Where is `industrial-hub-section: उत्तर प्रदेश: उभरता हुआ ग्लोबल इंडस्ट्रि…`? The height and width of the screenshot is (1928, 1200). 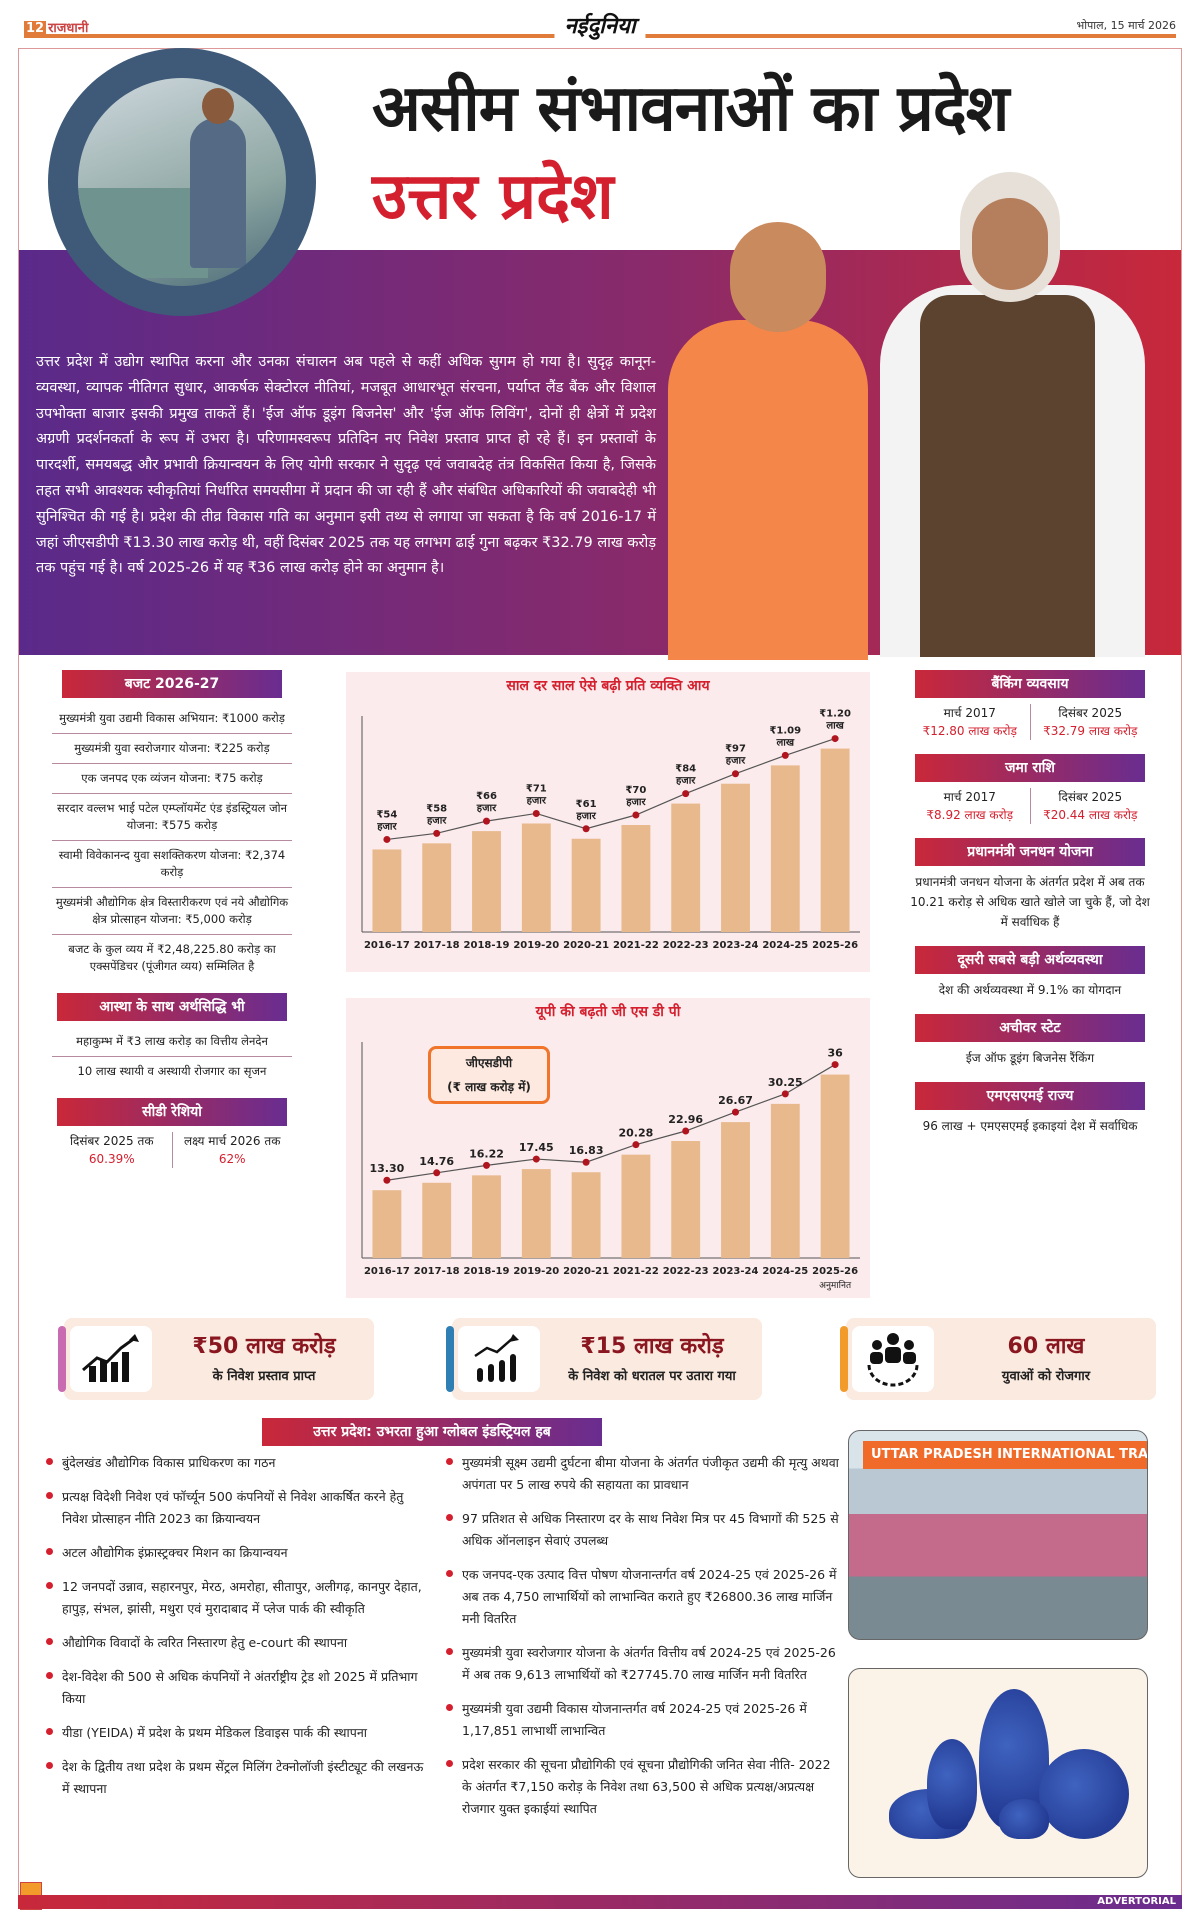 industrial-hub-section: उत्तर प्रदेश: उभरता हुआ ग्लोबल इंडस्ट्रि… is located at coordinates (432, 1435).